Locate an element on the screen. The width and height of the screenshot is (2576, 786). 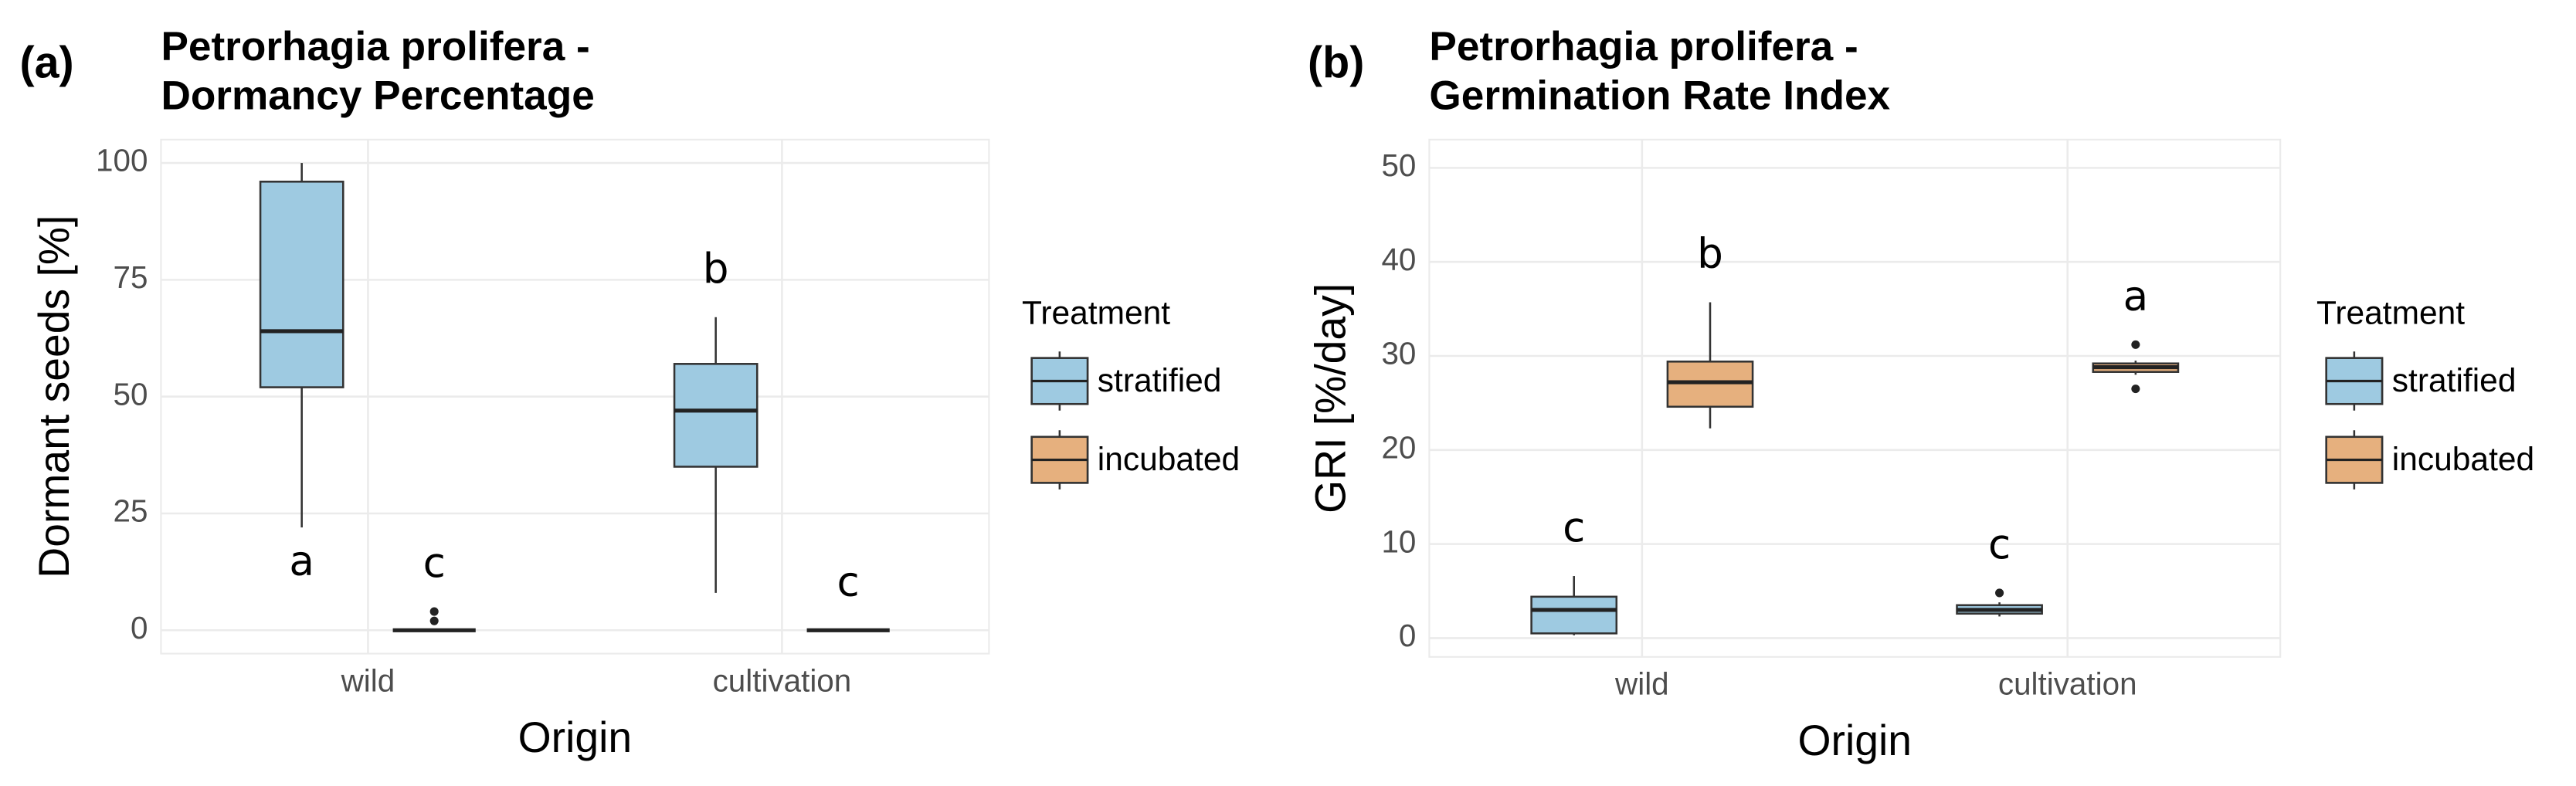
y-tick-label: 75 is located at coordinates (130, 277).